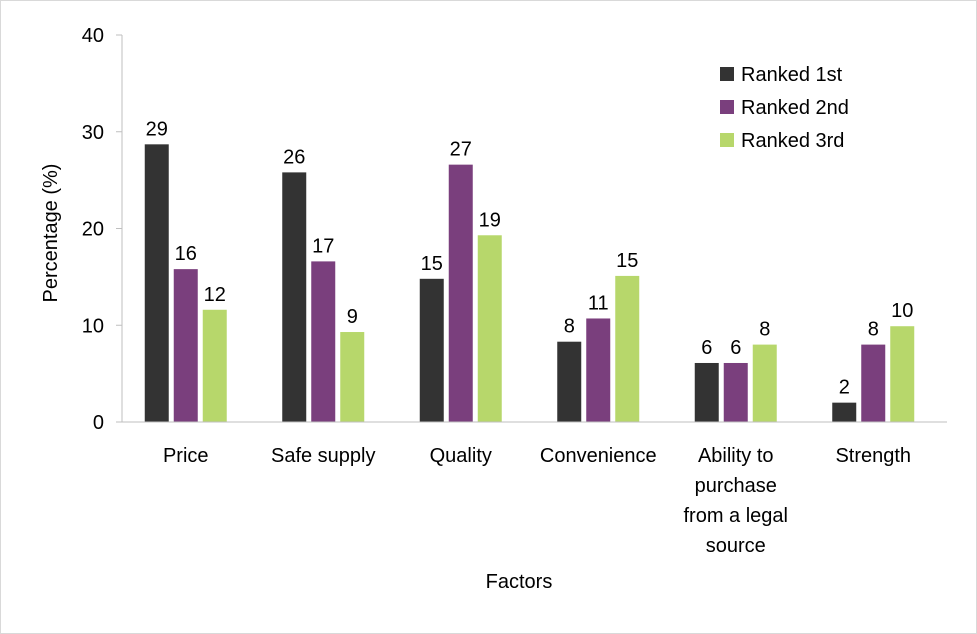 Image resolution: width=977 pixels, height=634 pixels. I want to click on y-tick-label: 40, so click(93, 36).